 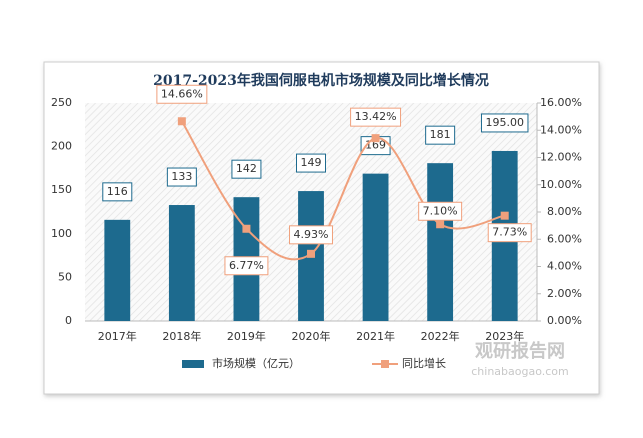 I want to click on y2-tick-label: 10.00%, so click(x=561, y=184).